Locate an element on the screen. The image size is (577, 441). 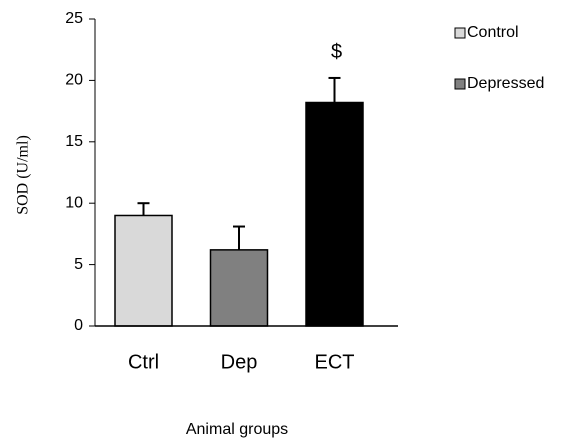
annotation: $ is located at coordinates (336, 52).